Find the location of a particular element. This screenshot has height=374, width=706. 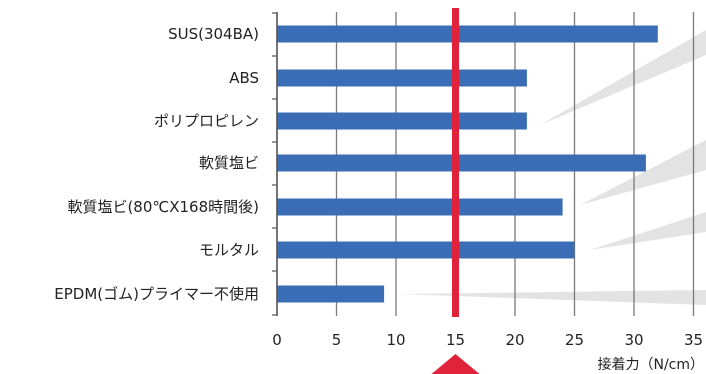

x-tick-label: 20 is located at coordinates (514, 340).